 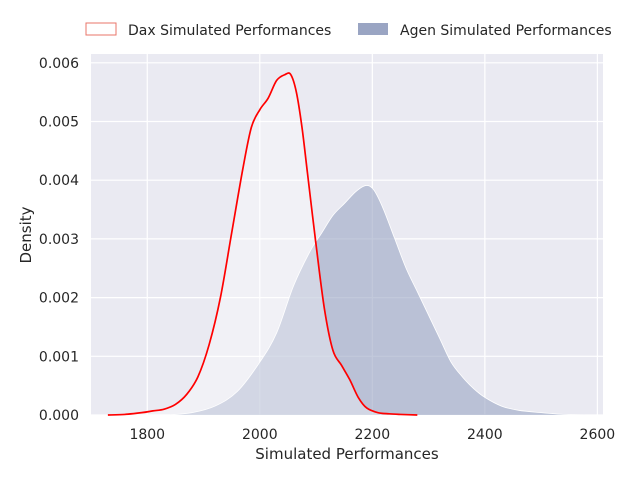 What do you see at coordinates (59, 181) in the screenshot?
I see `y-tick-label: 0.004` at bounding box center [59, 181].